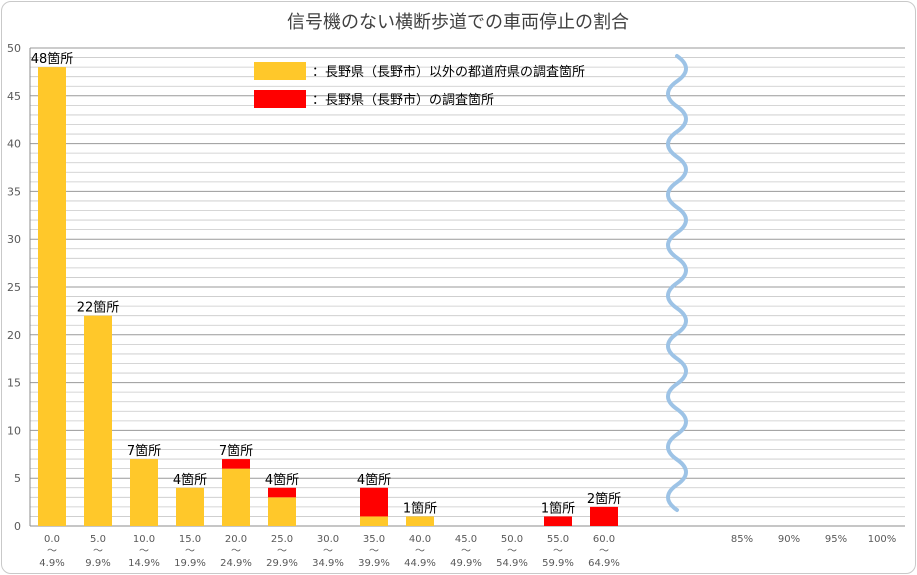 Image resolution: width=917 pixels, height=575 pixels. What do you see at coordinates (14, 48) in the screenshot?
I see `y-tick-label: 50` at bounding box center [14, 48].